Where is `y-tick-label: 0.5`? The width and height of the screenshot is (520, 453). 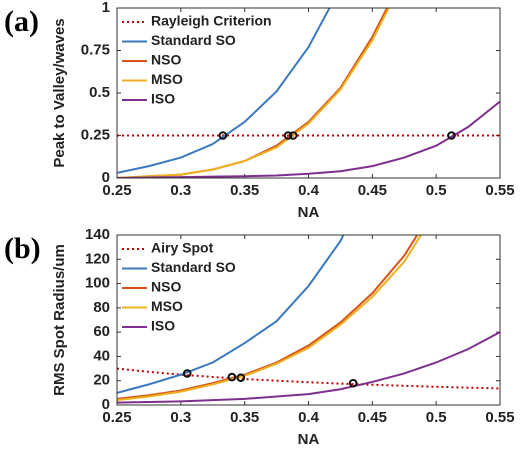 y-tick-label: 0.5 is located at coordinates (99, 92).